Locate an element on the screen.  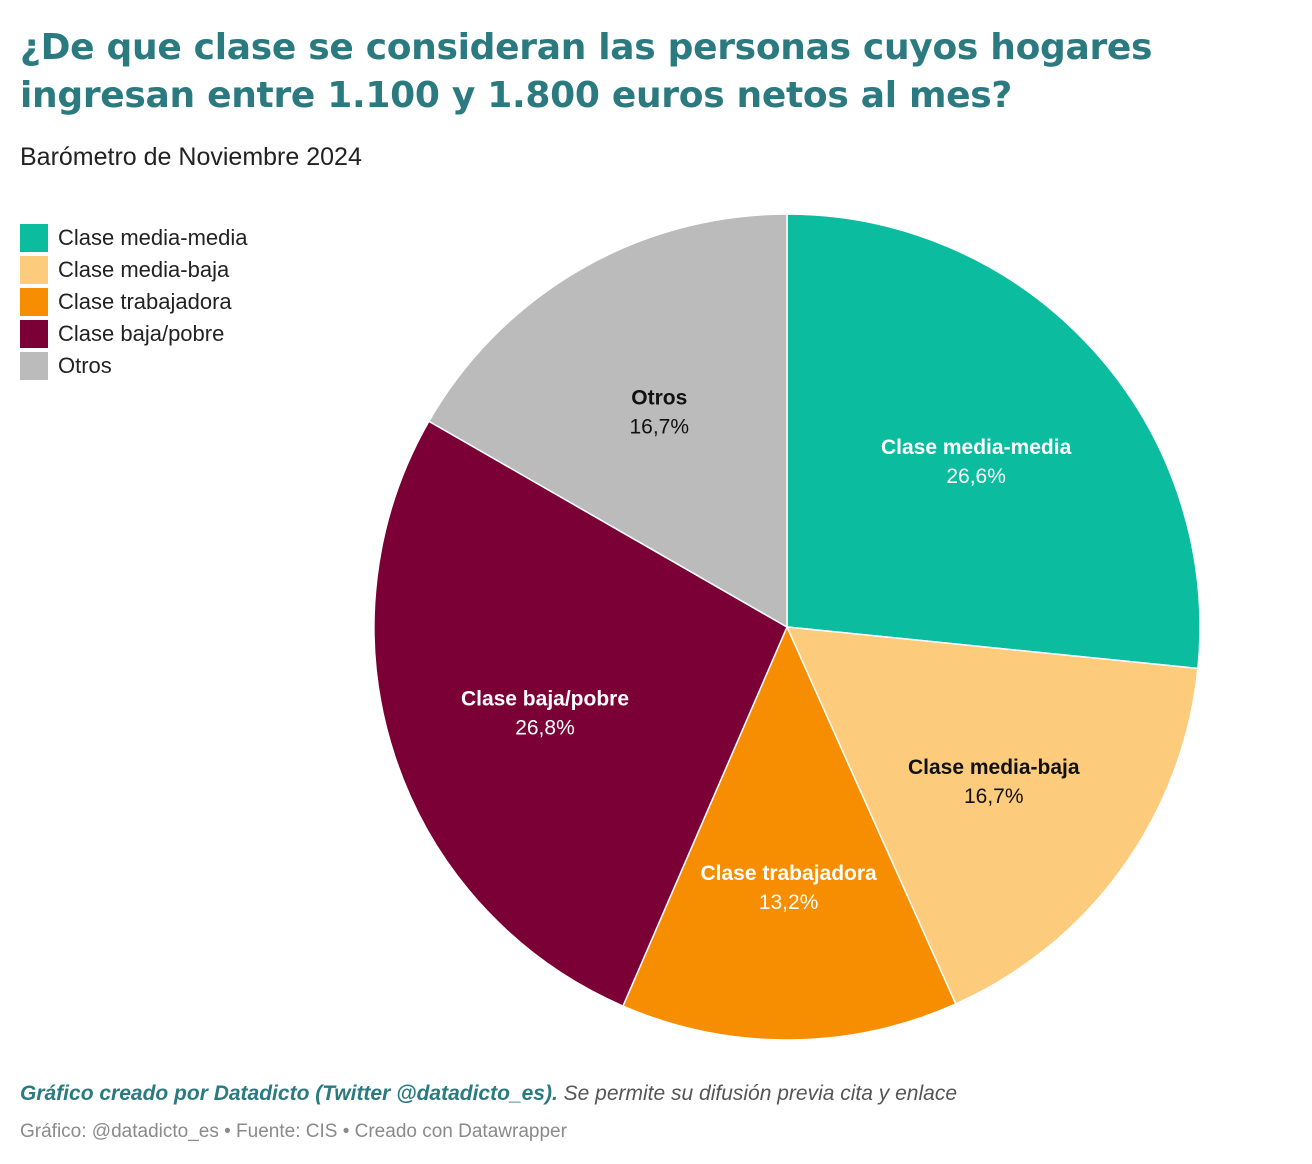
slice-label: Clase trabajadora is located at coordinates (788, 873).